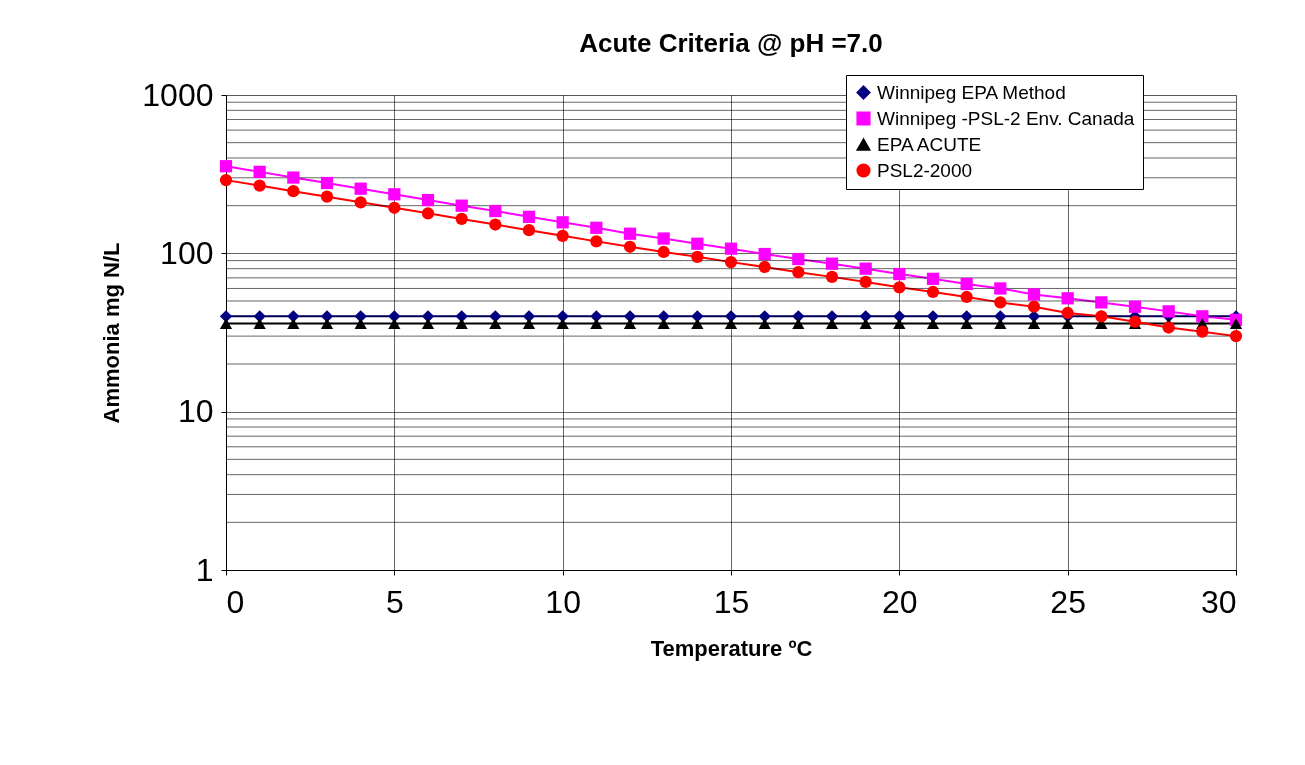 The width and height of the screenshot is (1305, 765). I want to click on x-tick-label: 30, so click(1218, 601).